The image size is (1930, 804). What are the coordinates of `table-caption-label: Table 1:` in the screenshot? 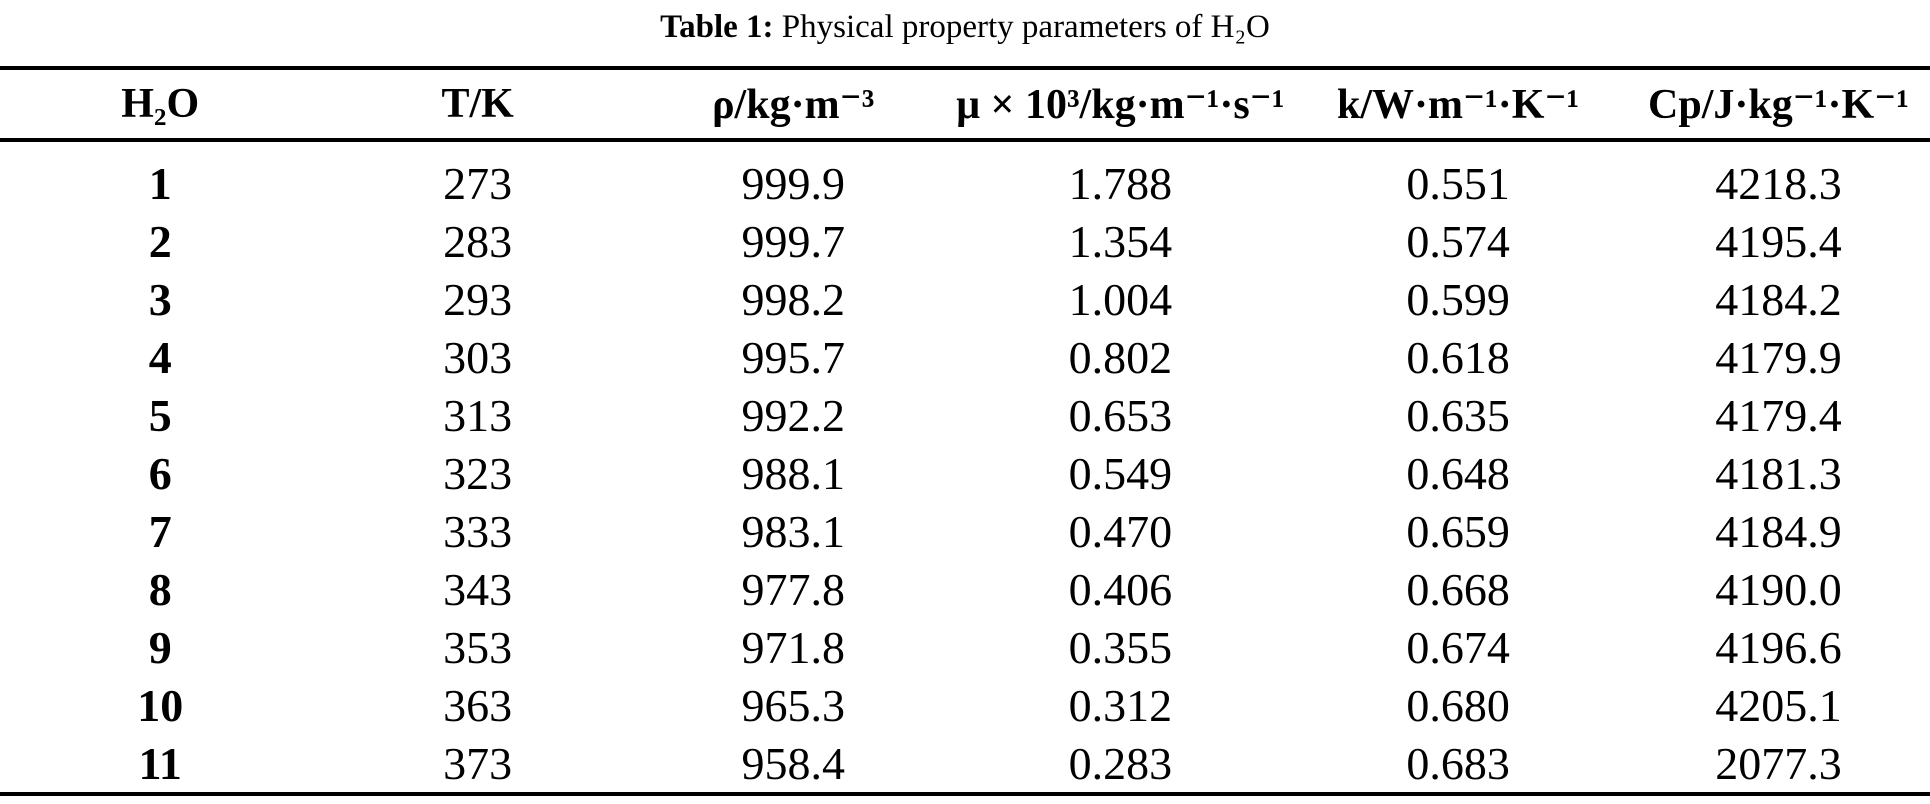 It's located at (717, 27).